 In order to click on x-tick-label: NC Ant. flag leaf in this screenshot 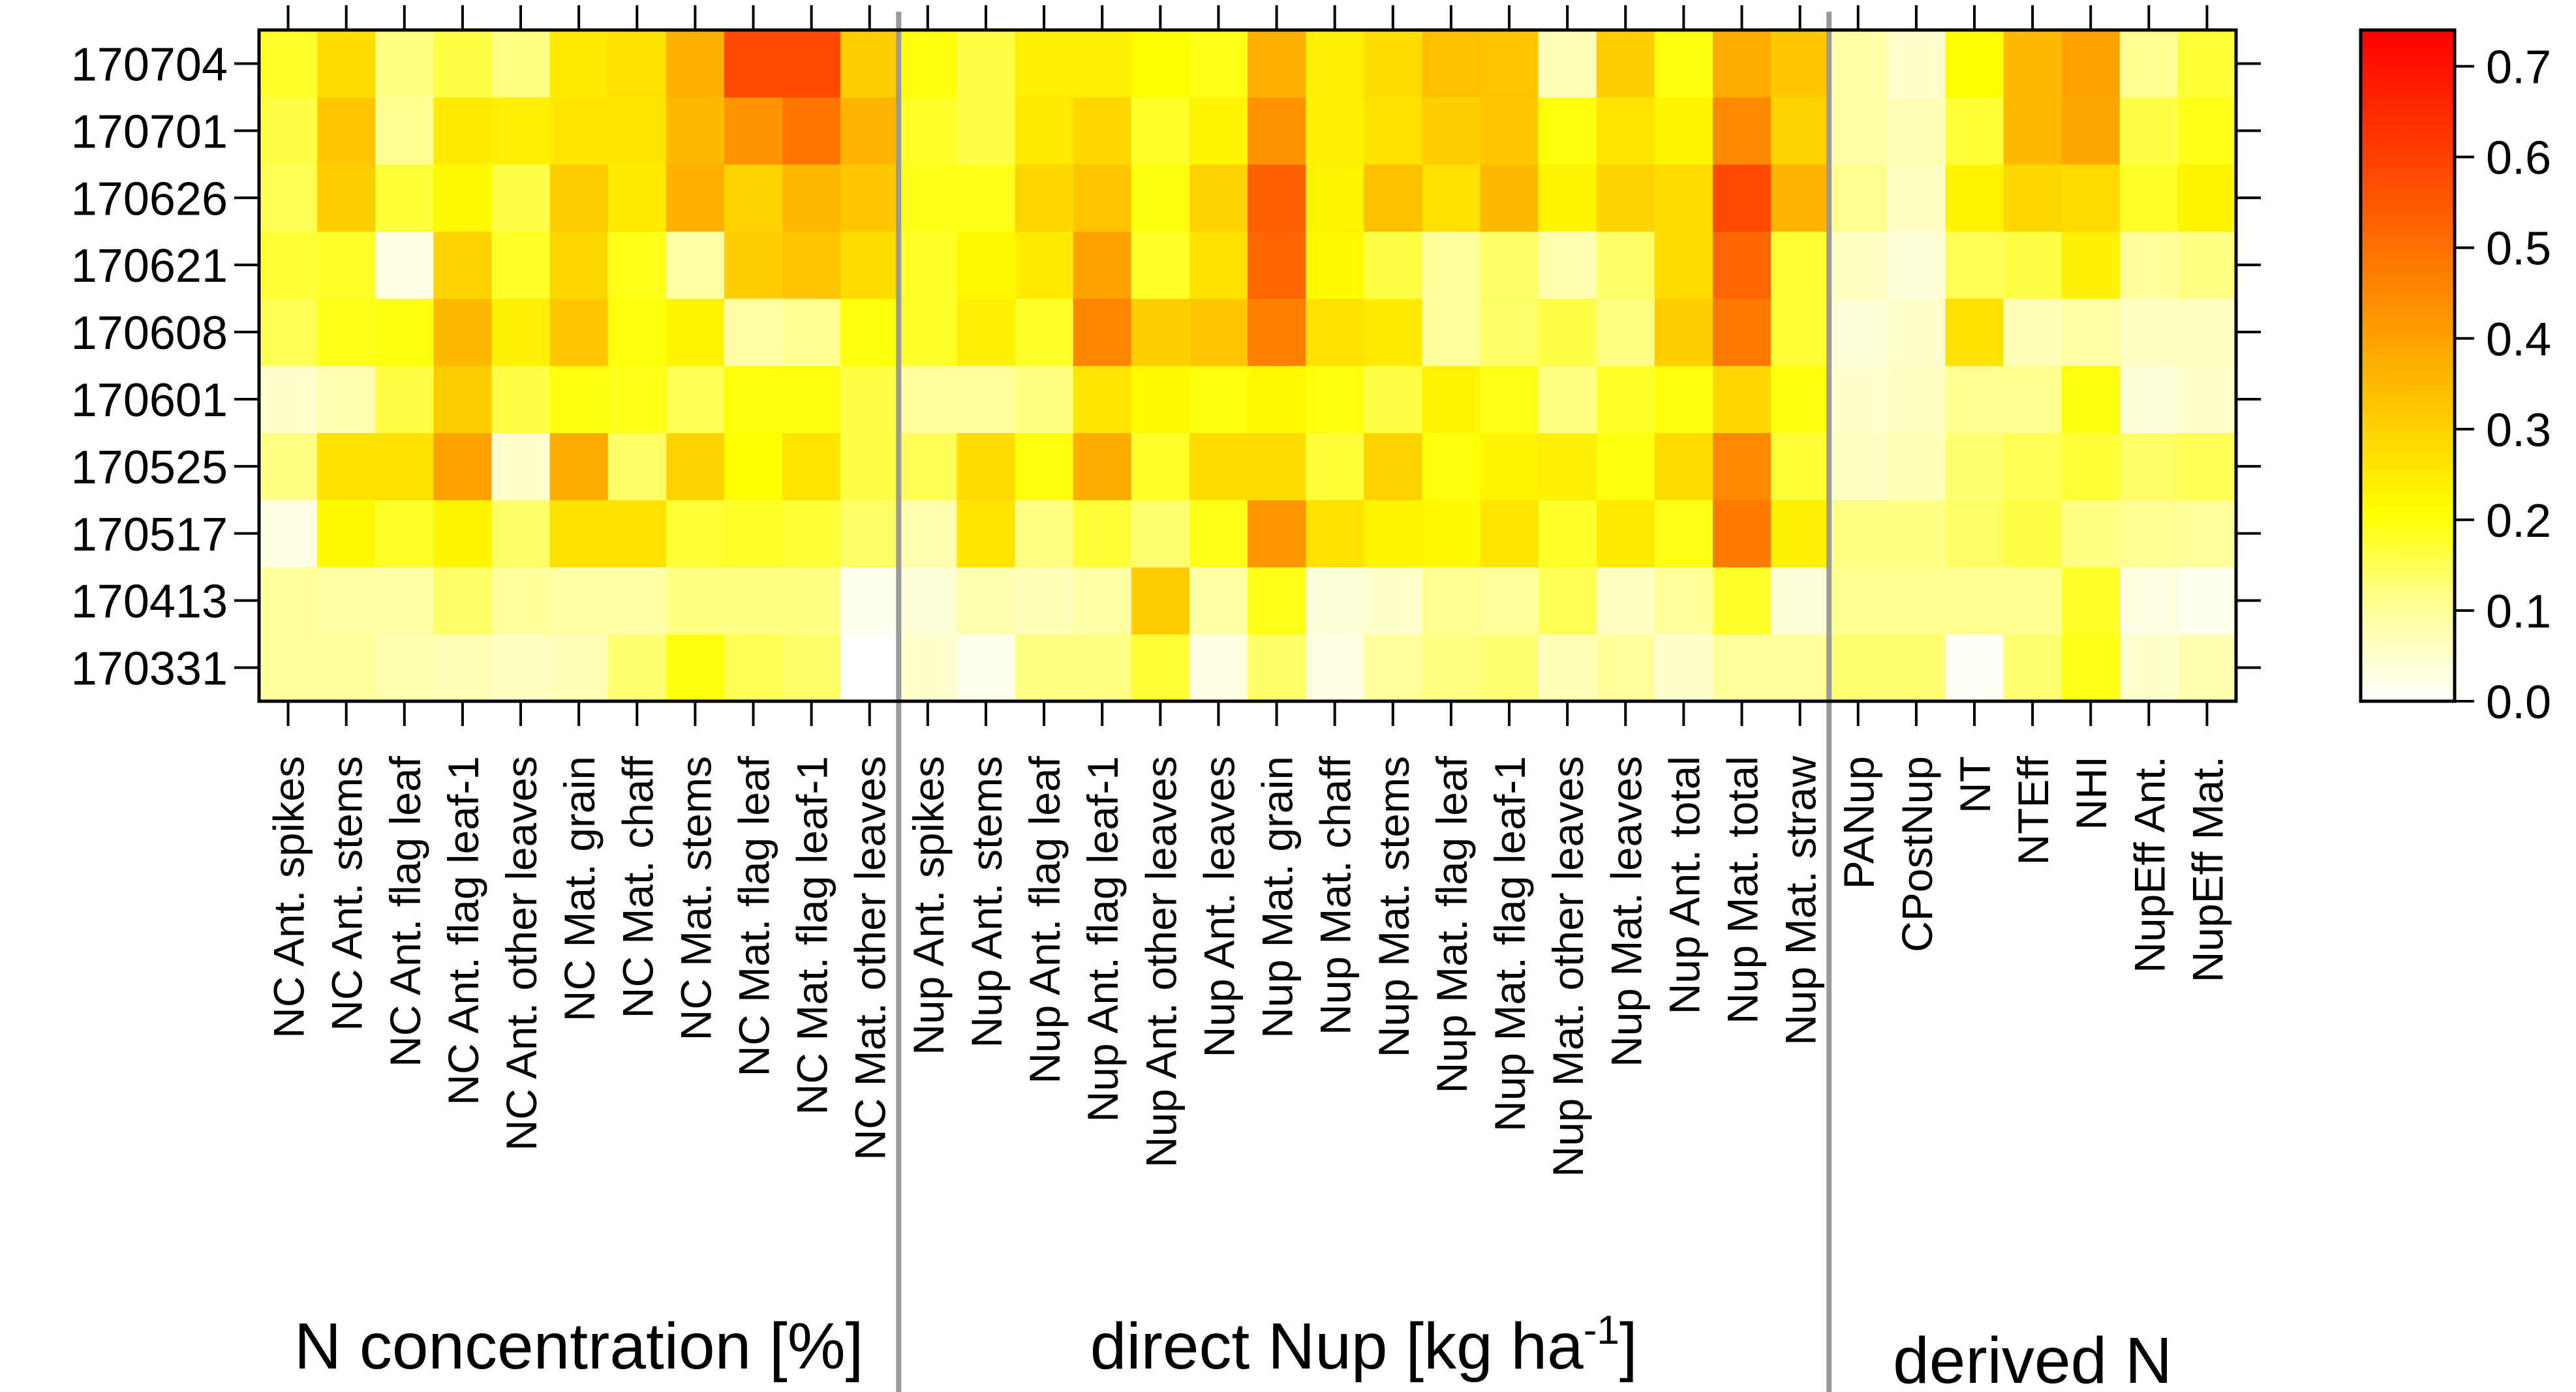, I will do `click(405, 911)`.